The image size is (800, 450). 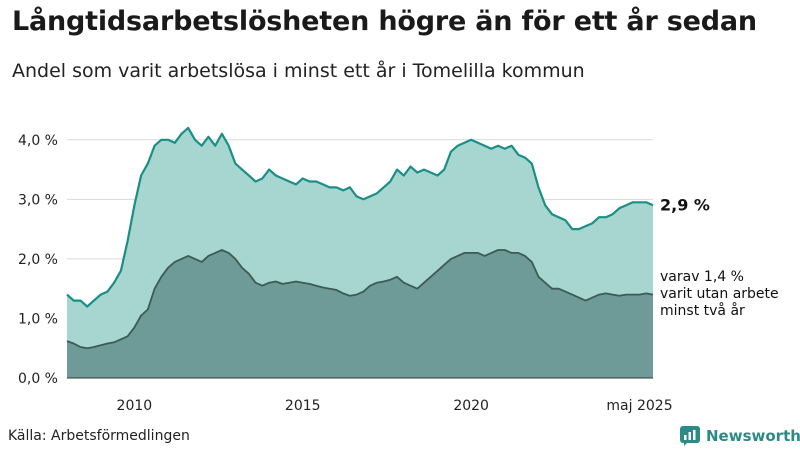 I want to click on end-label-sub-line: minst två år, so click(x=702, y=310).